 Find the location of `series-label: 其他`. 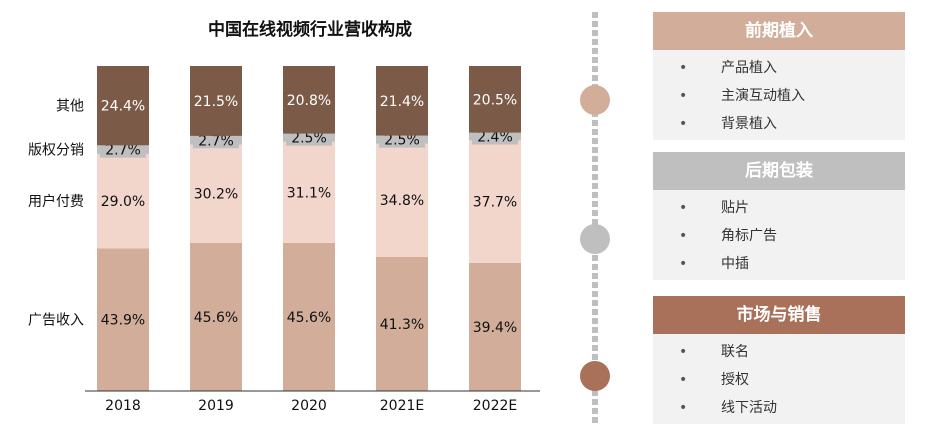

series-label: 其他 is located at coordinates (70, 107).